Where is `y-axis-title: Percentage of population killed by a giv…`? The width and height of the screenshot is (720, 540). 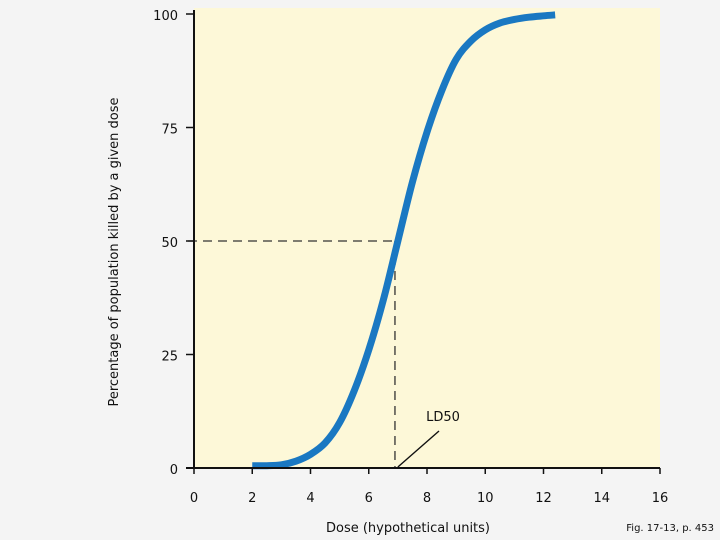 y-axis-title: Percentage of population killed by a giv… is located at coordinates (114, 251).